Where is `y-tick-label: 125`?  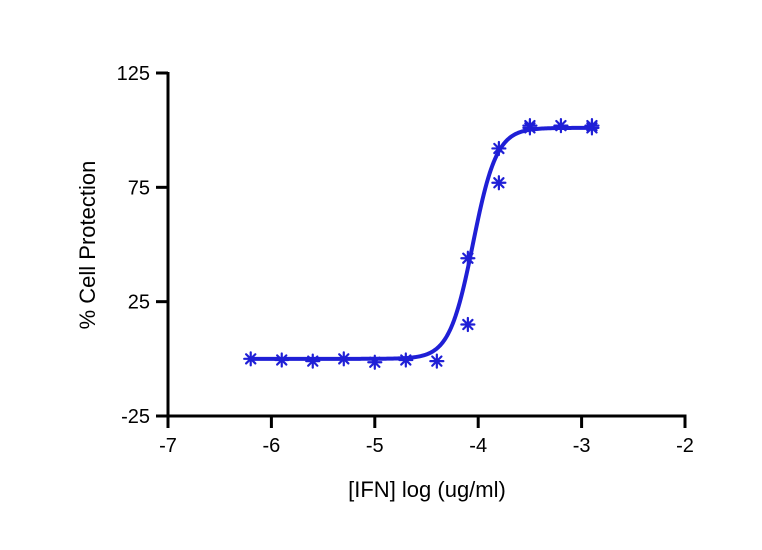
y-tick-label: 125 is located at coordinates (133, 74).